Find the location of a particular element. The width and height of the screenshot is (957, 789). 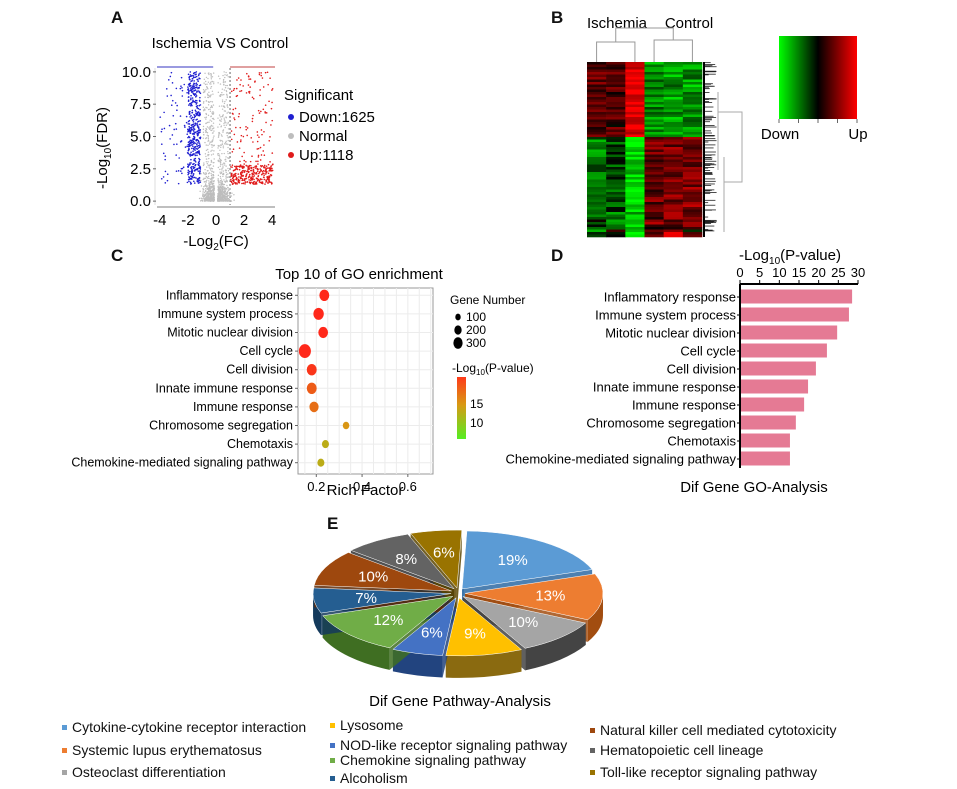

pie-legend-label: Chemokine signaling pathway is located at coordinates (433, 760).